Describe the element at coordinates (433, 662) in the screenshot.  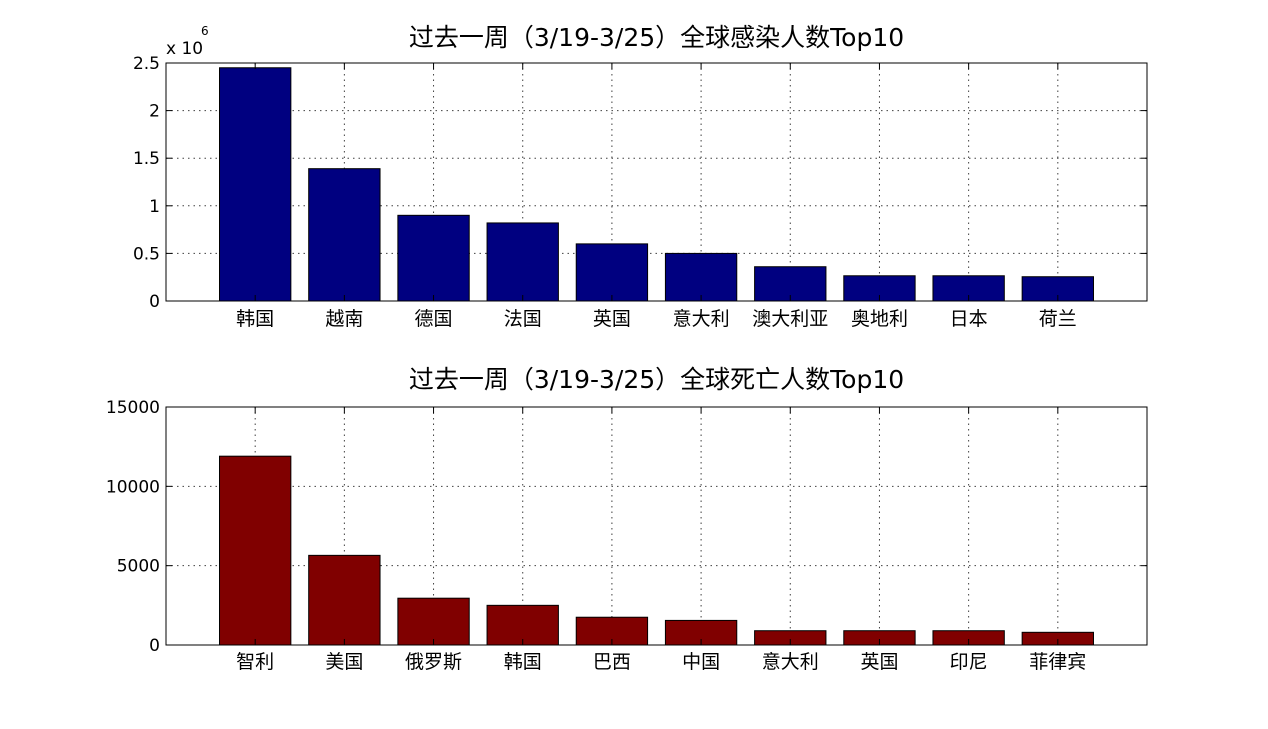
I see `x-tick-label: 俄罗斯` at that location.